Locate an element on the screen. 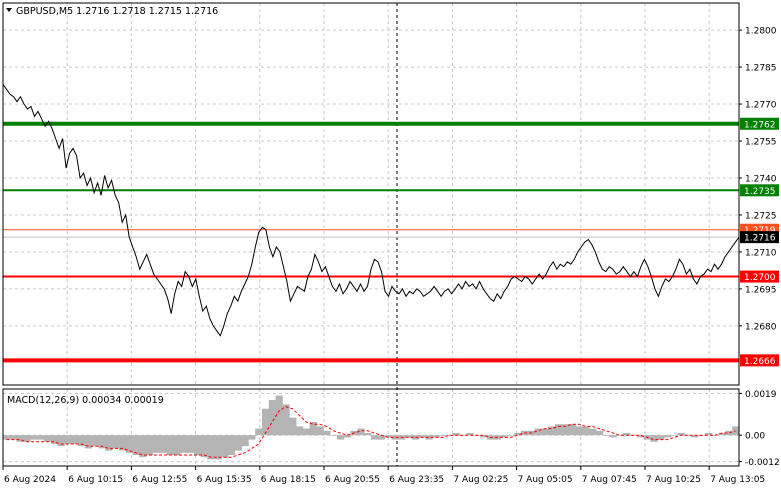 This screenshot has height=489, width=781. price-axis-tick-label: 1.2680 is located at coordinates (761, 327).